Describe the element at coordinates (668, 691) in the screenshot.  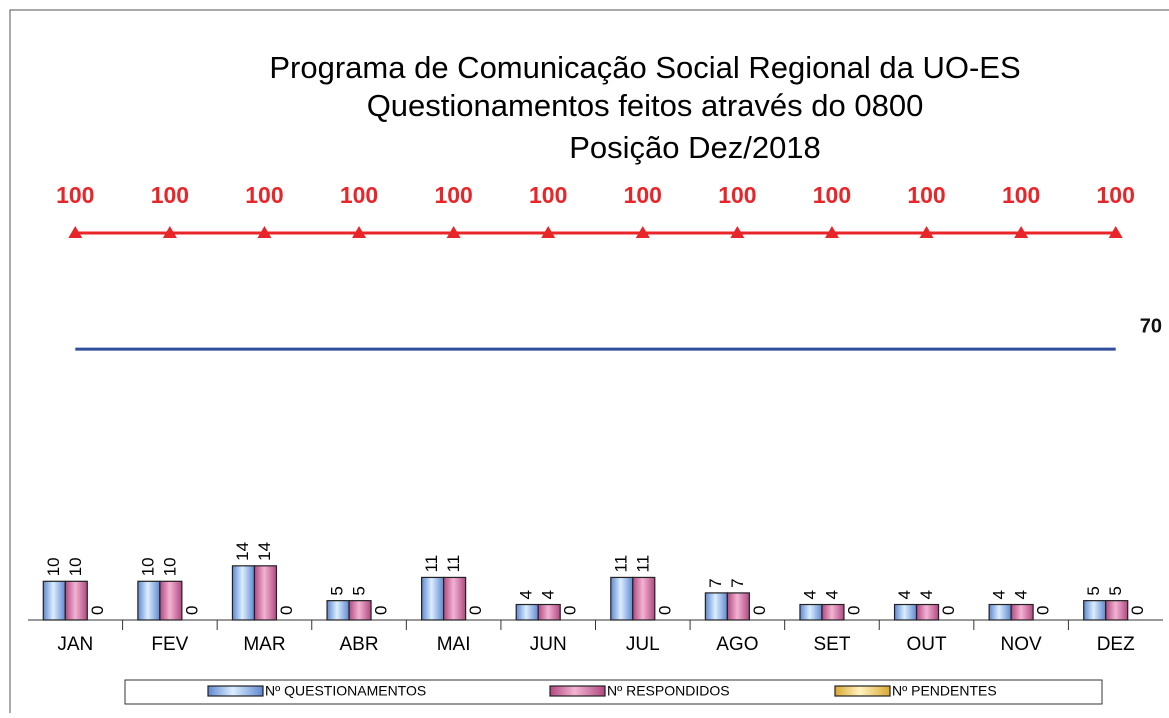
I see `legend-label: Nº RESPONDIDOS` at that location.